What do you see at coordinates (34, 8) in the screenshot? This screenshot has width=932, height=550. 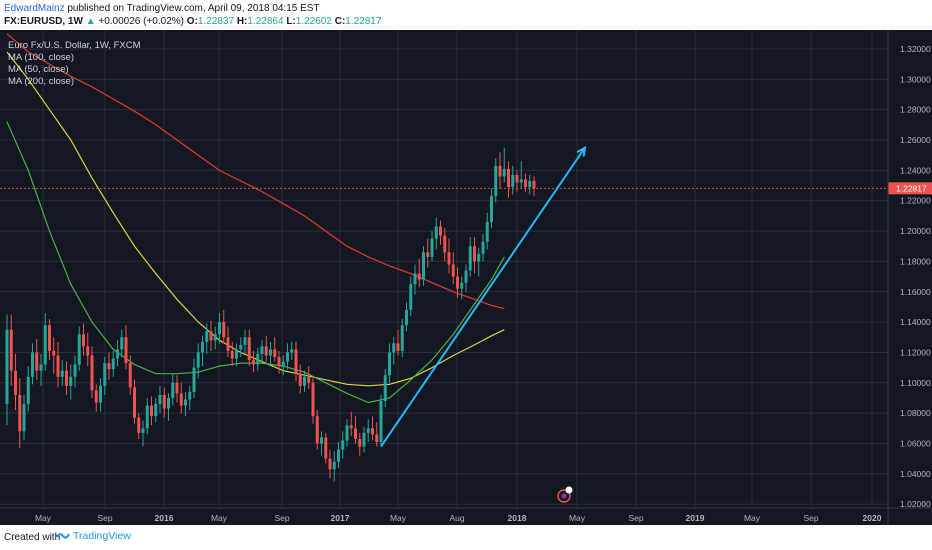 I see `author-link: EdwardMainz` at bounding box center [34, 8].